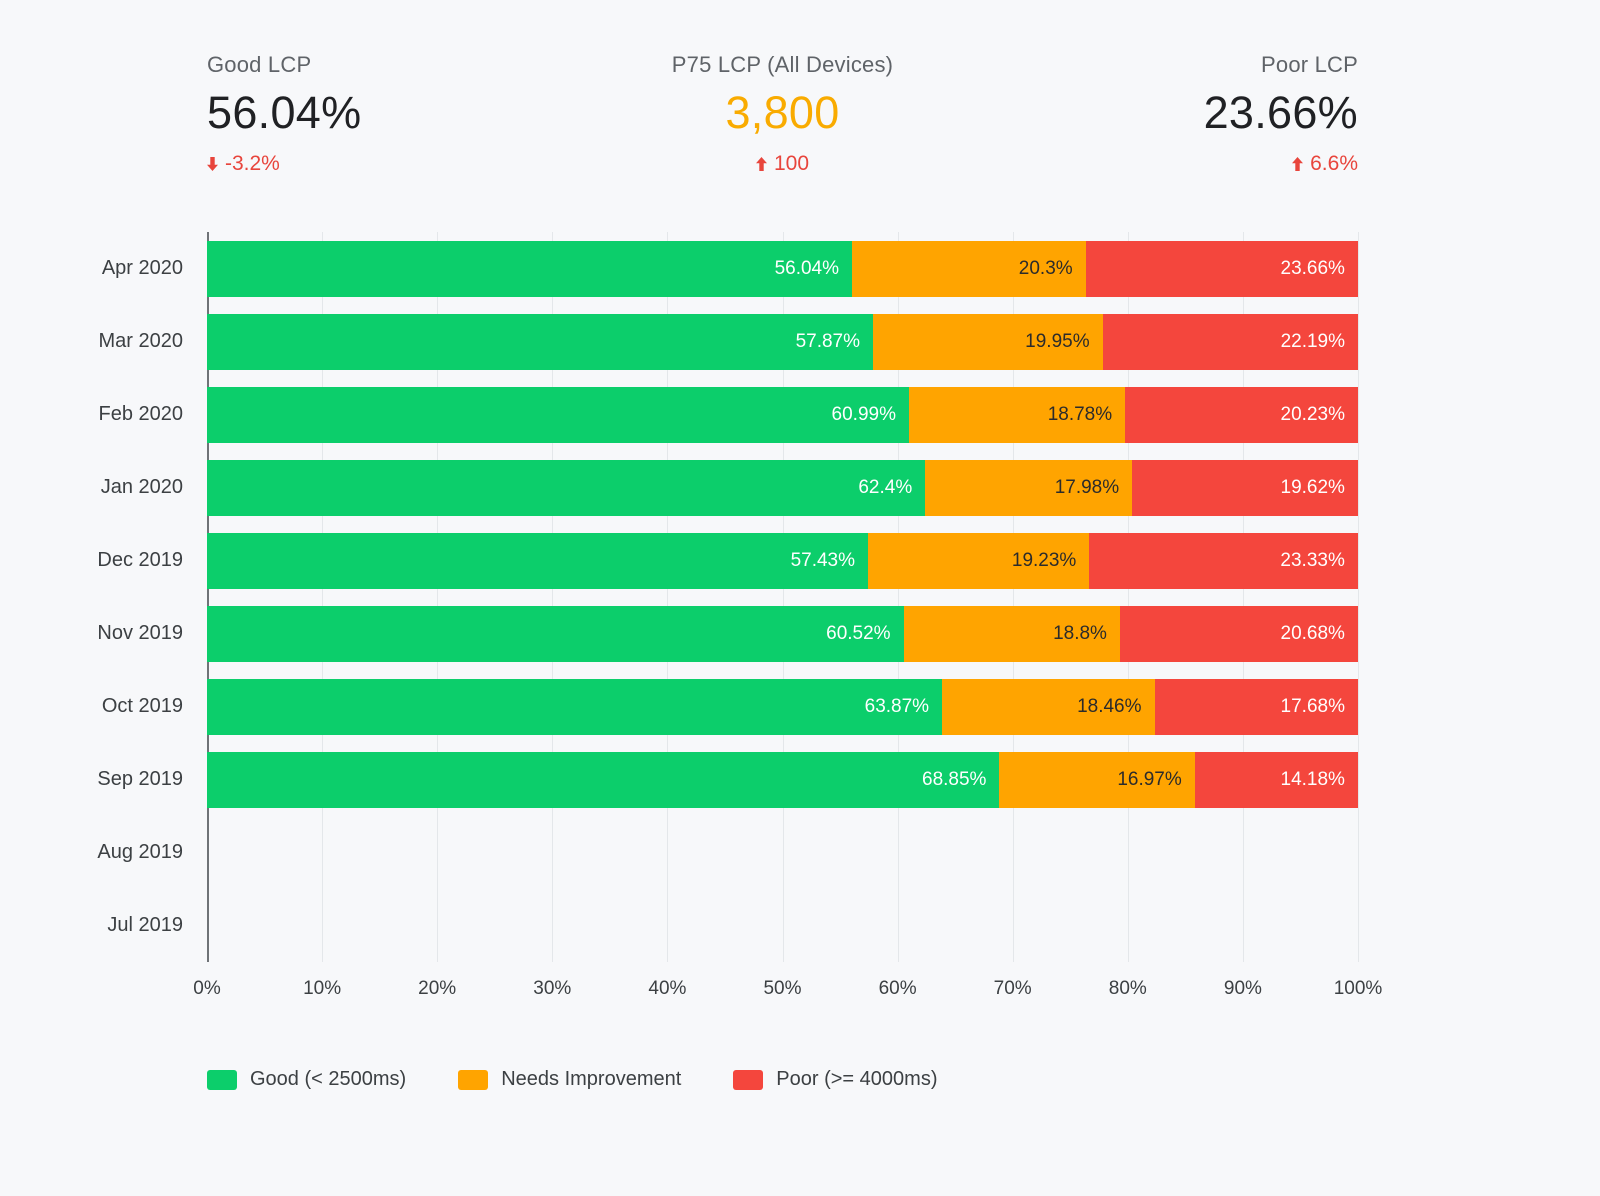 This screenshot has width=1600, height=1196. What do you see at coordinates (252, 163) in the screenshot?
I see `kpi-delta-value: -3.2%` at bounding box center [252, 163].